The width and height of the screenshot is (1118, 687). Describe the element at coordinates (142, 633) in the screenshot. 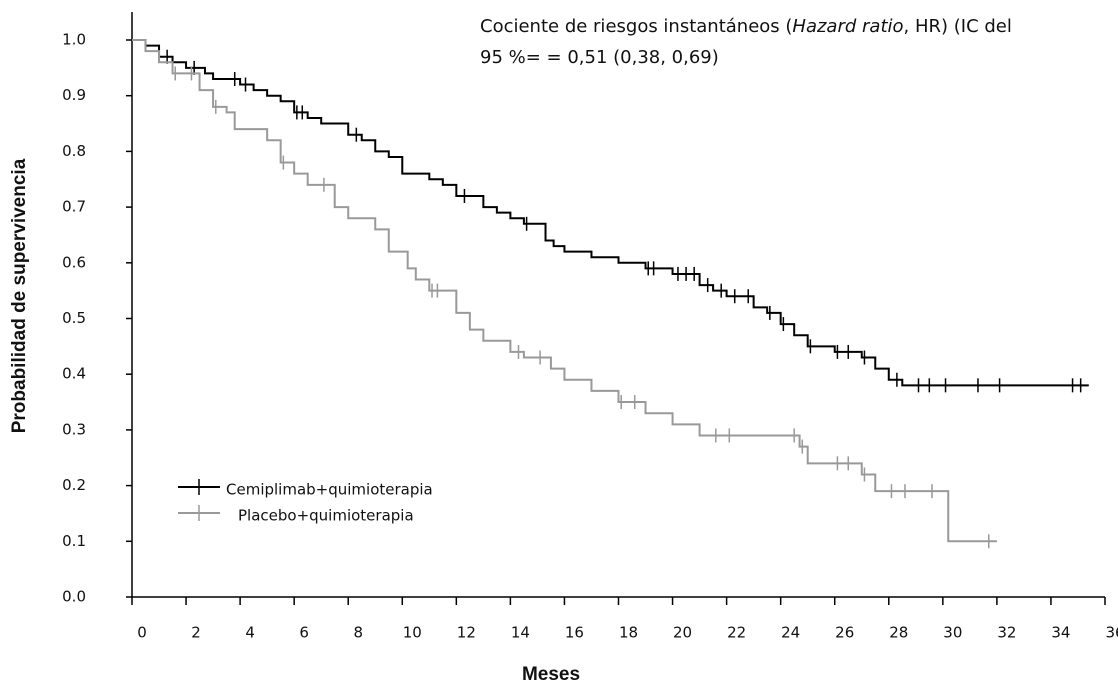

I see `x-tick-label: 0` at that location.